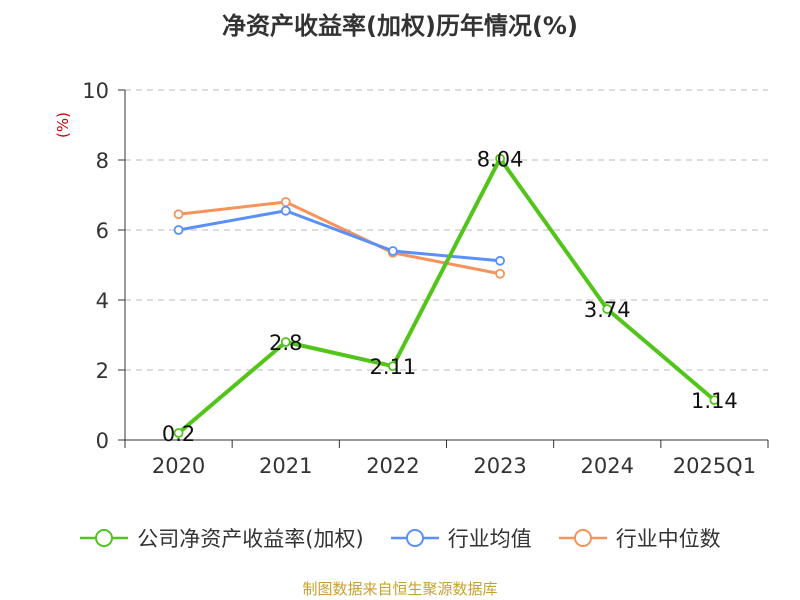 Image resolution: width=800 pixels, height=600 pixels. What do you see at coordinates (392, 466) in the screenshot?
I see `x-tick-label: 2022` at bounding box center [392, 466].